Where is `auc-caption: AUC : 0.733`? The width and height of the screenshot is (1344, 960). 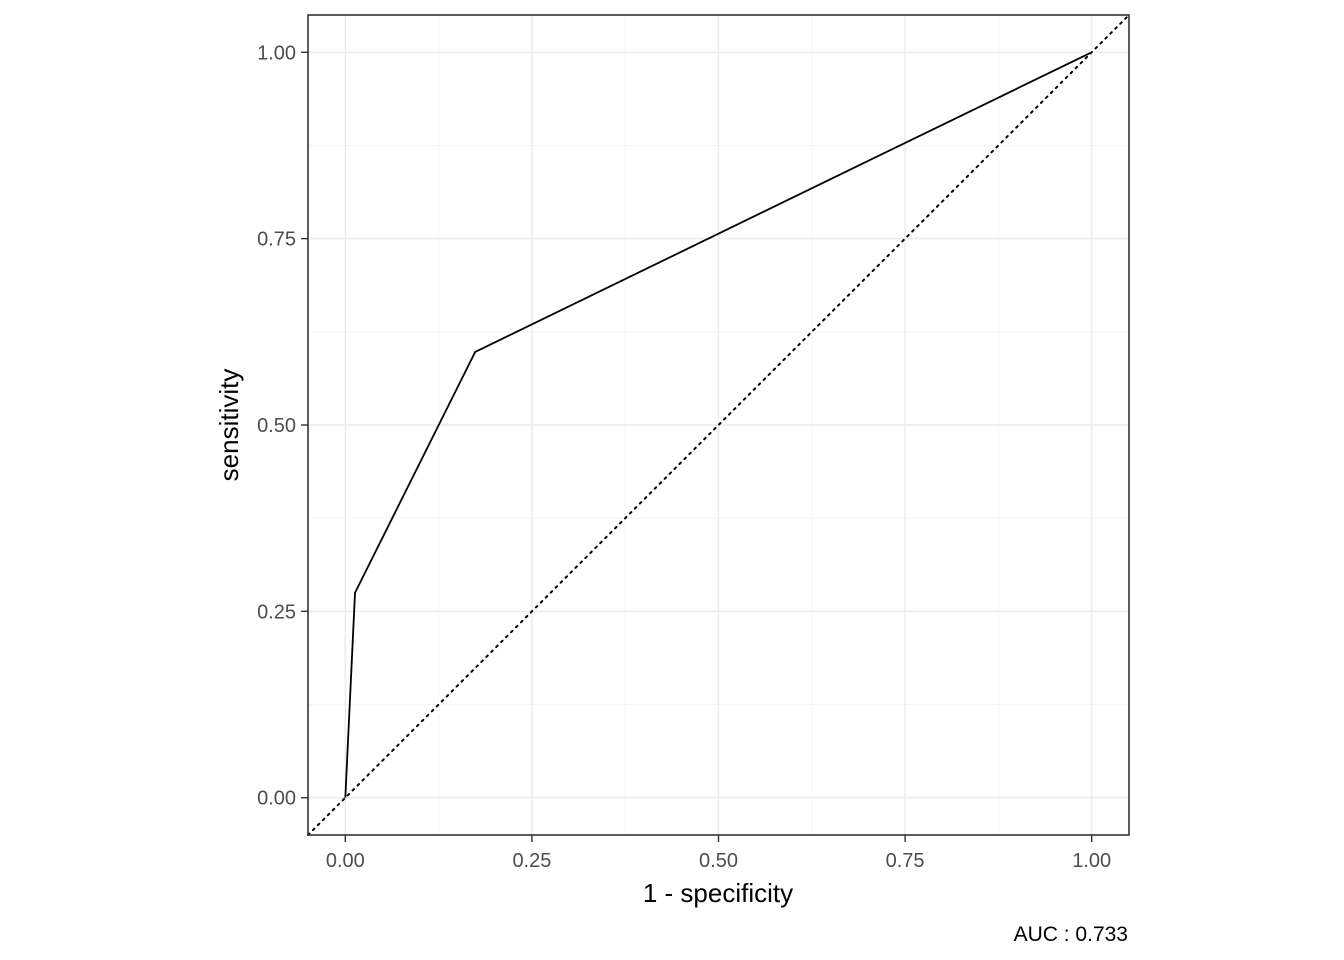
auc-caption: AUC : 0.733 is located at coordinates (1071, 934).